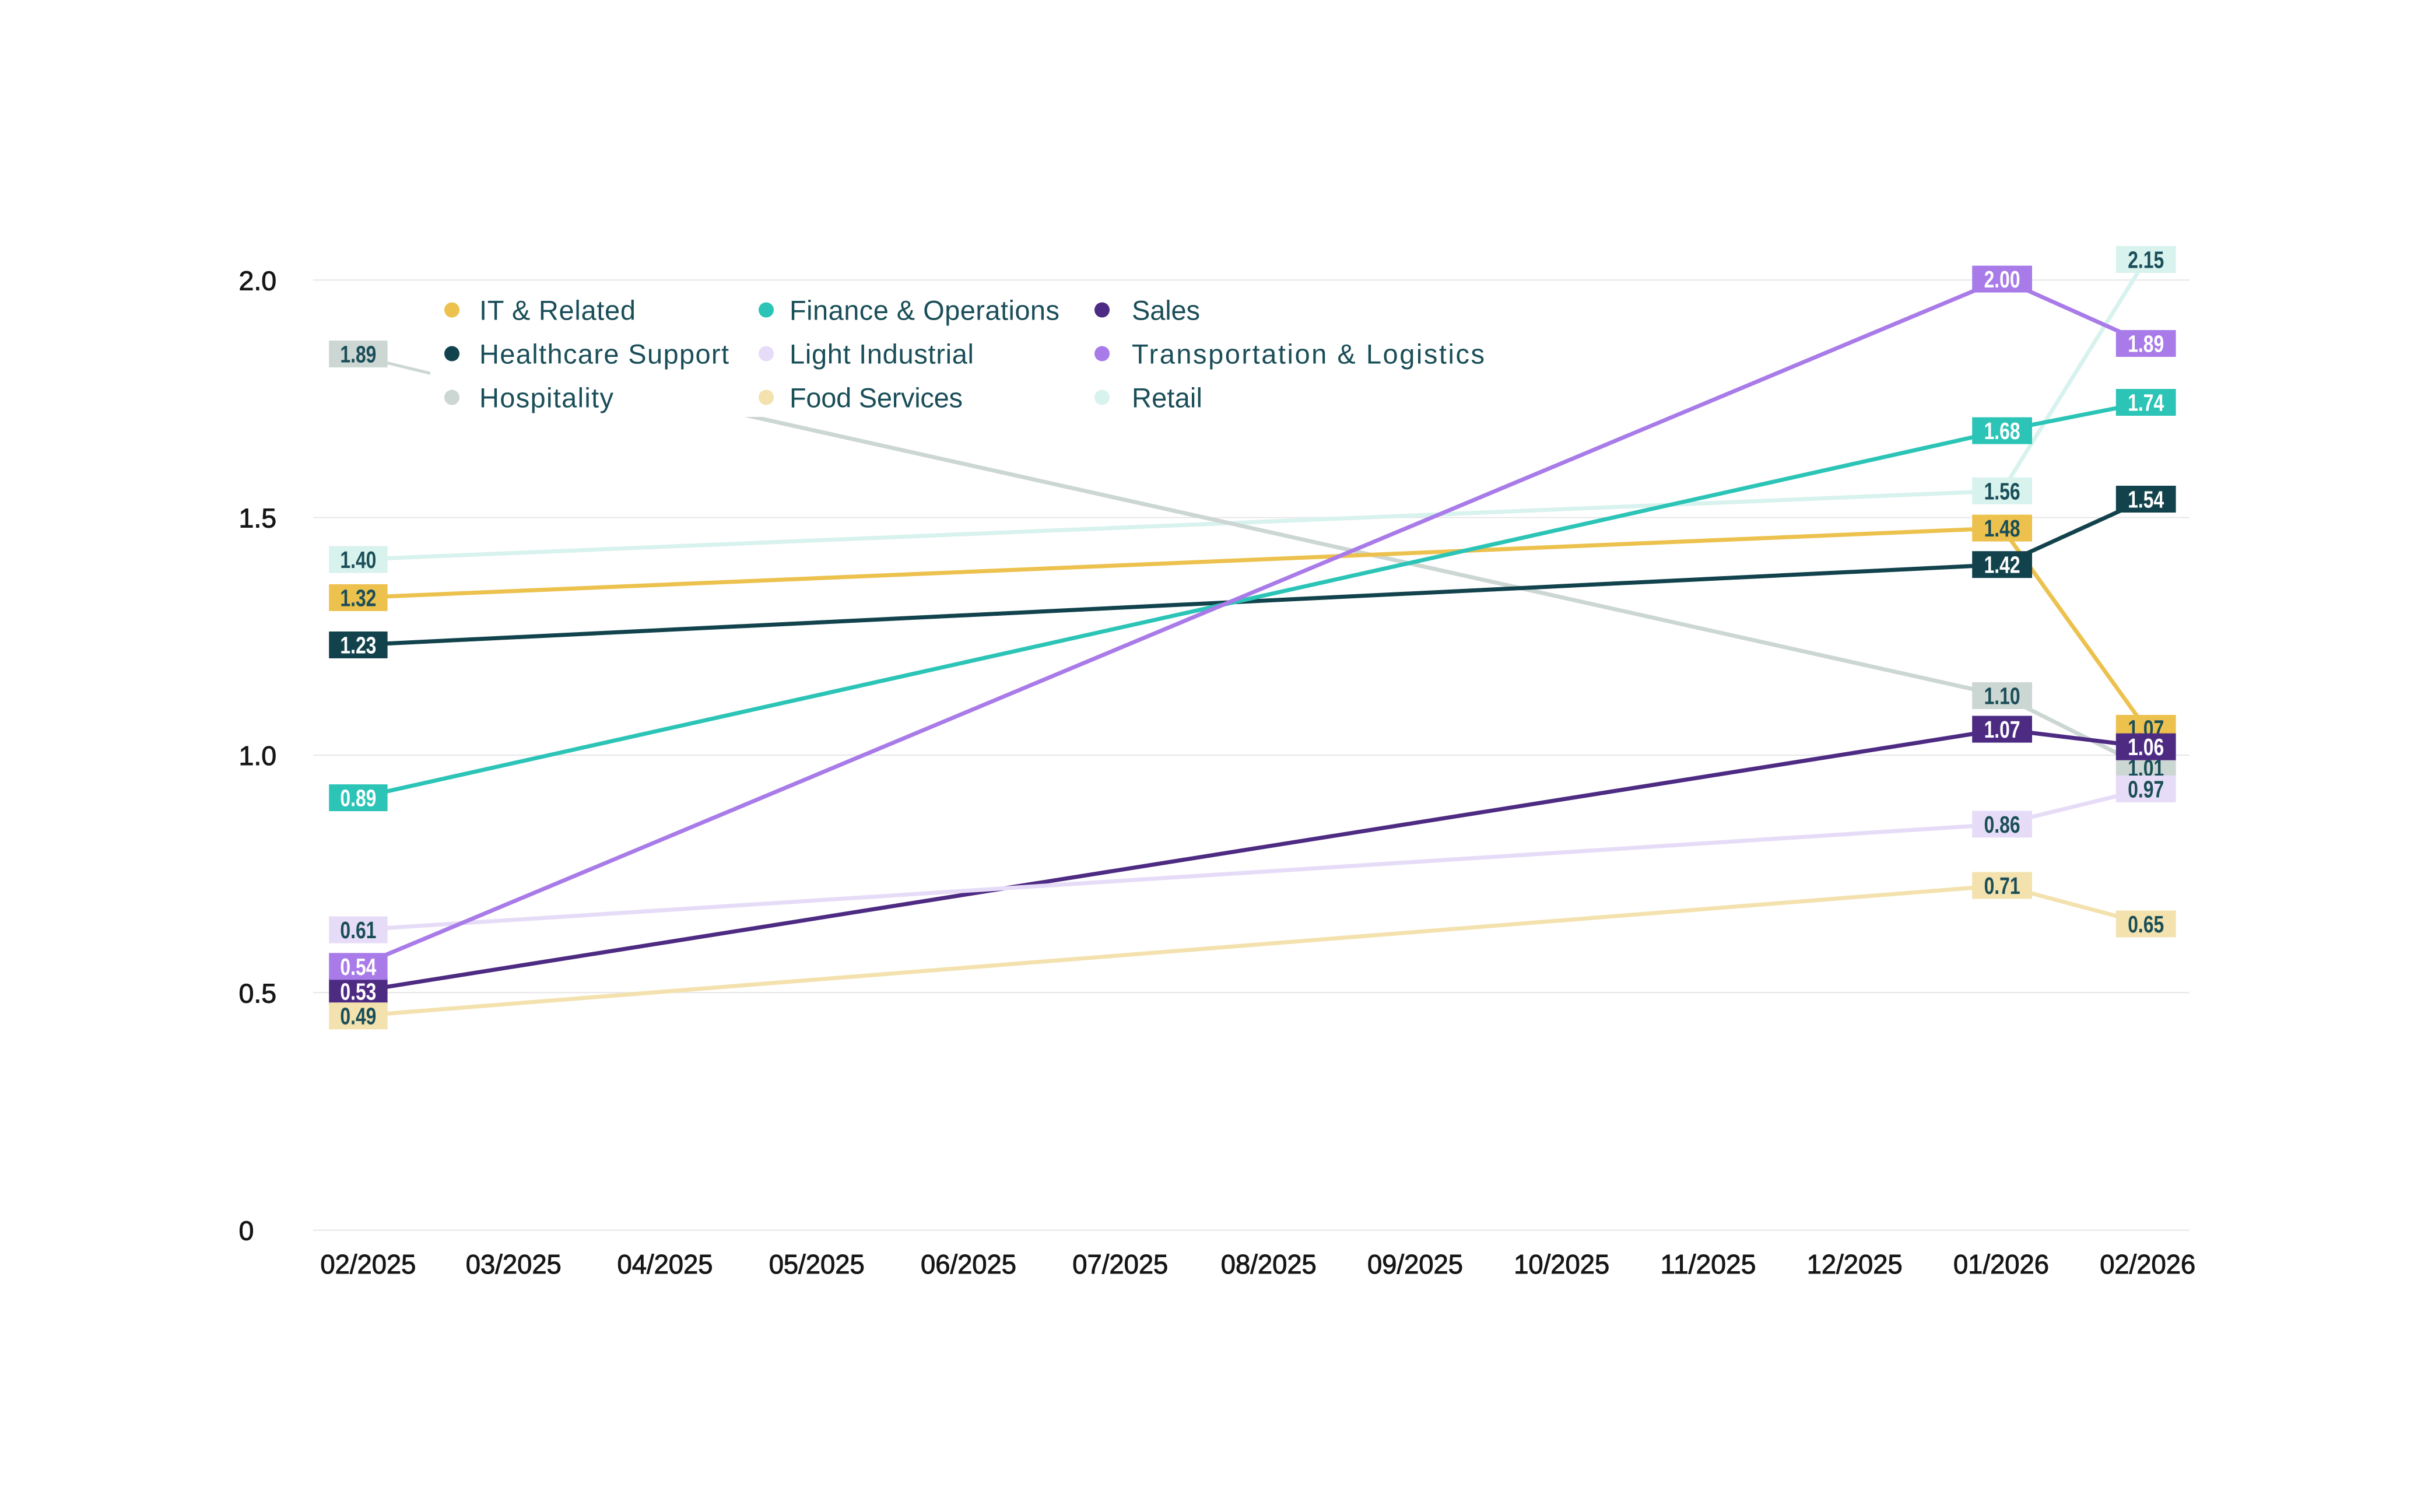 The width and height of the screenshot is (2428, 1512). Describe the element at coordinates (877, 398) in the screenshot. I see `svg-text: Food Services` at that location.